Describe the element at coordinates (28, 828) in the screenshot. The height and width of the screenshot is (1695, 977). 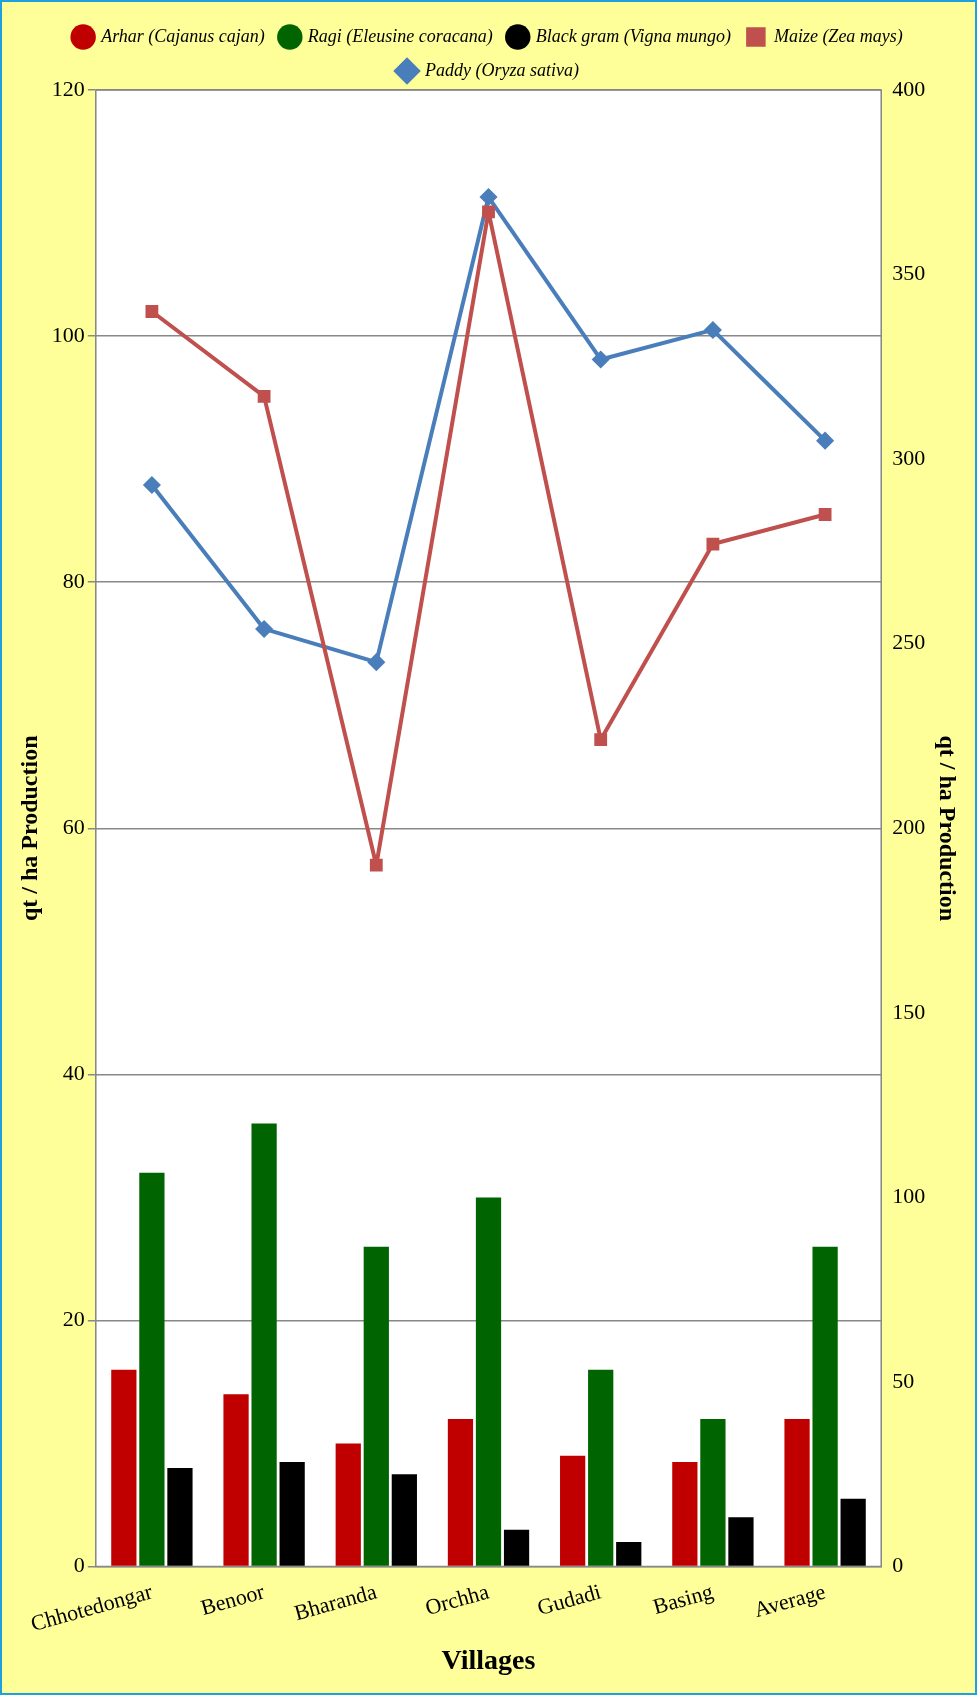
I see `y-axis-title: qt / ha Production` at that location.